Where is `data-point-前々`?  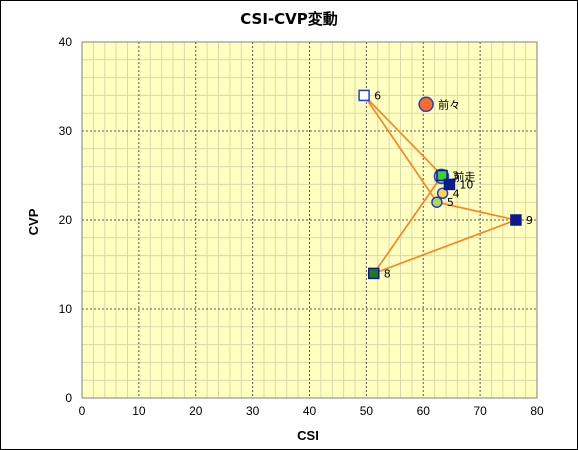 data-point-前々 is located at coordinates (426, 104).